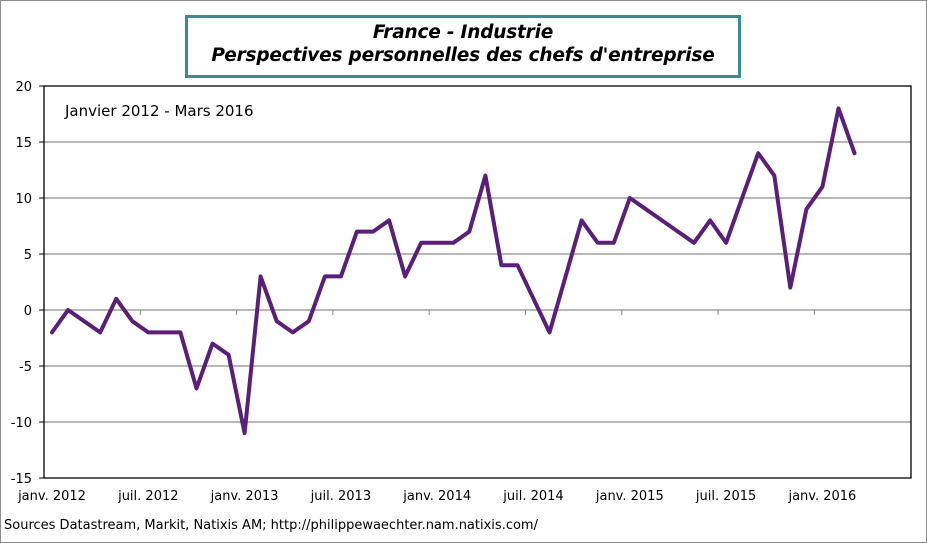  I want to click on x-tick-label: juil. 2013, so click(340, 496).